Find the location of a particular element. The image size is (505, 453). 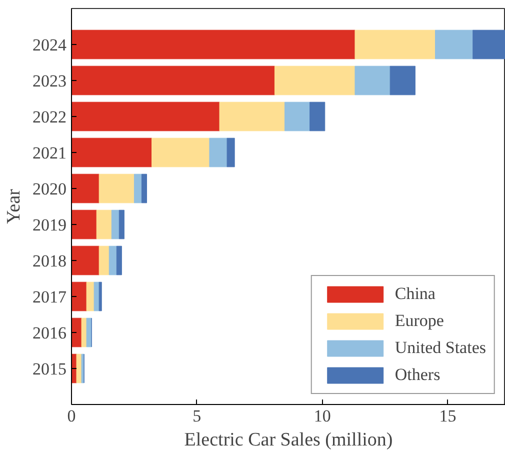

y-tick-label: 2021 is located at coordinates (49, 153).